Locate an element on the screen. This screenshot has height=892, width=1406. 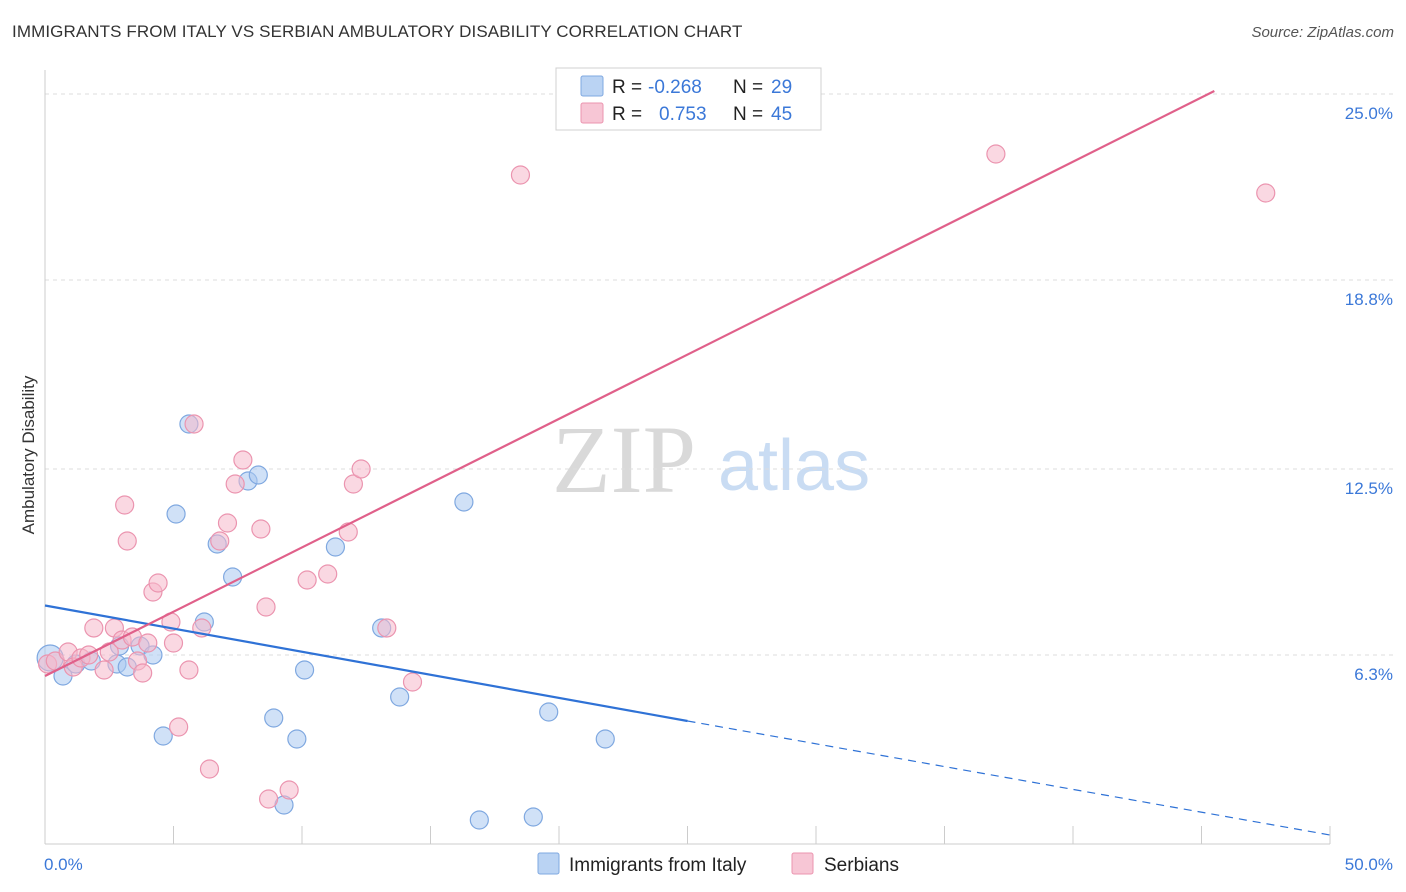
legend-r-value-italy: -0.268 is located at coordinates (675, 87).